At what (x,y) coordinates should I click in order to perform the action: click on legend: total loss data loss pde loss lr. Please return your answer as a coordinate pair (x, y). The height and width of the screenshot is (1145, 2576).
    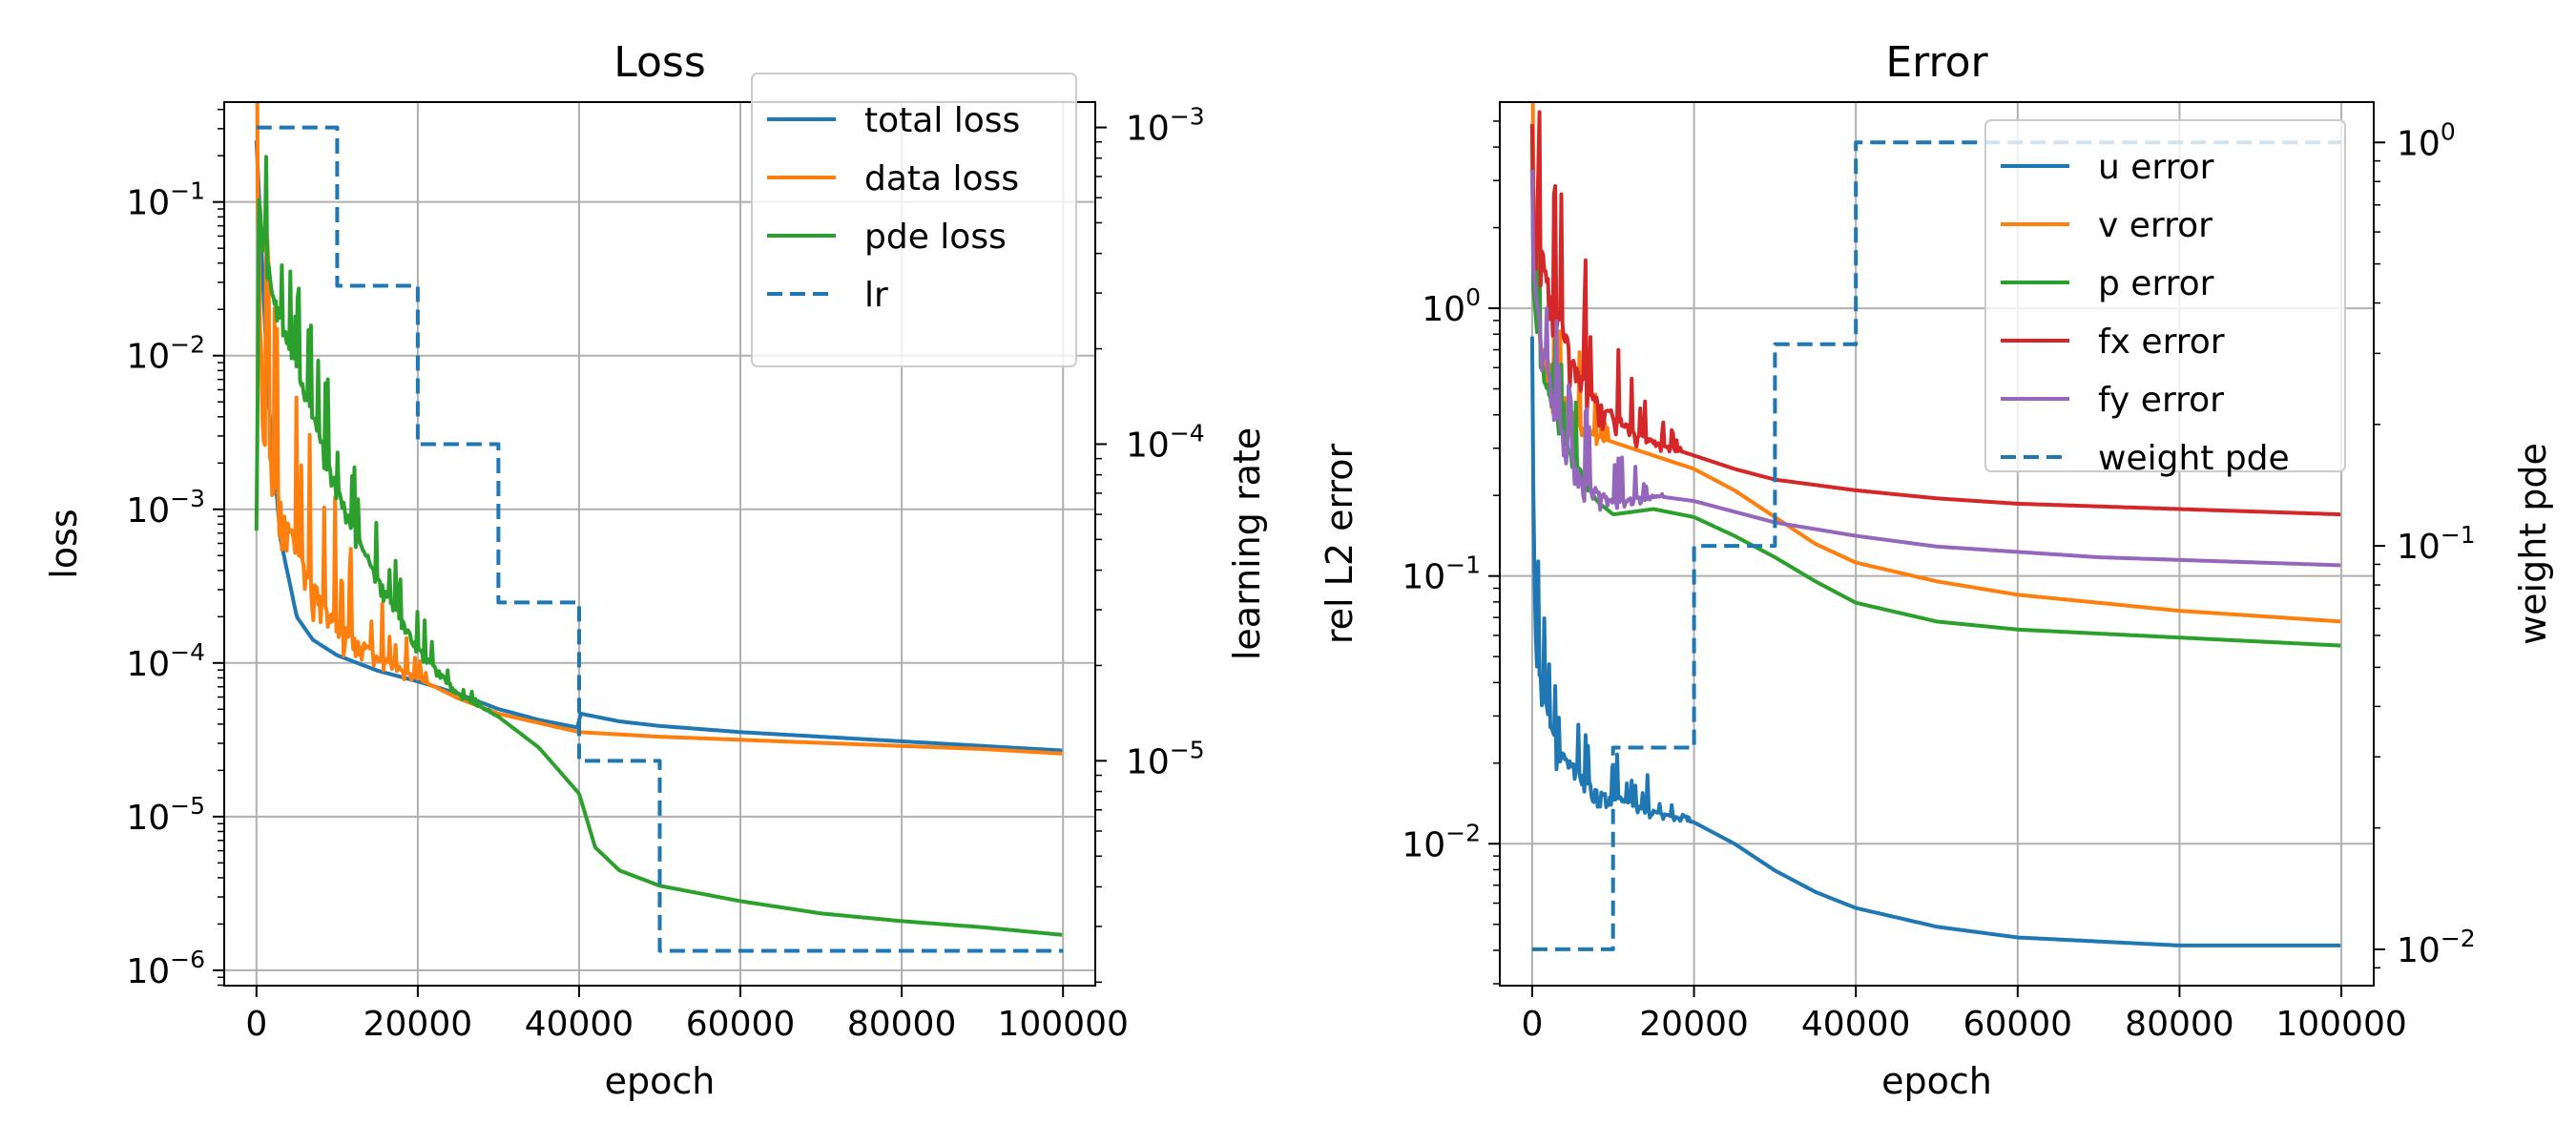
    Looking at the image, I should click on (914, 220).